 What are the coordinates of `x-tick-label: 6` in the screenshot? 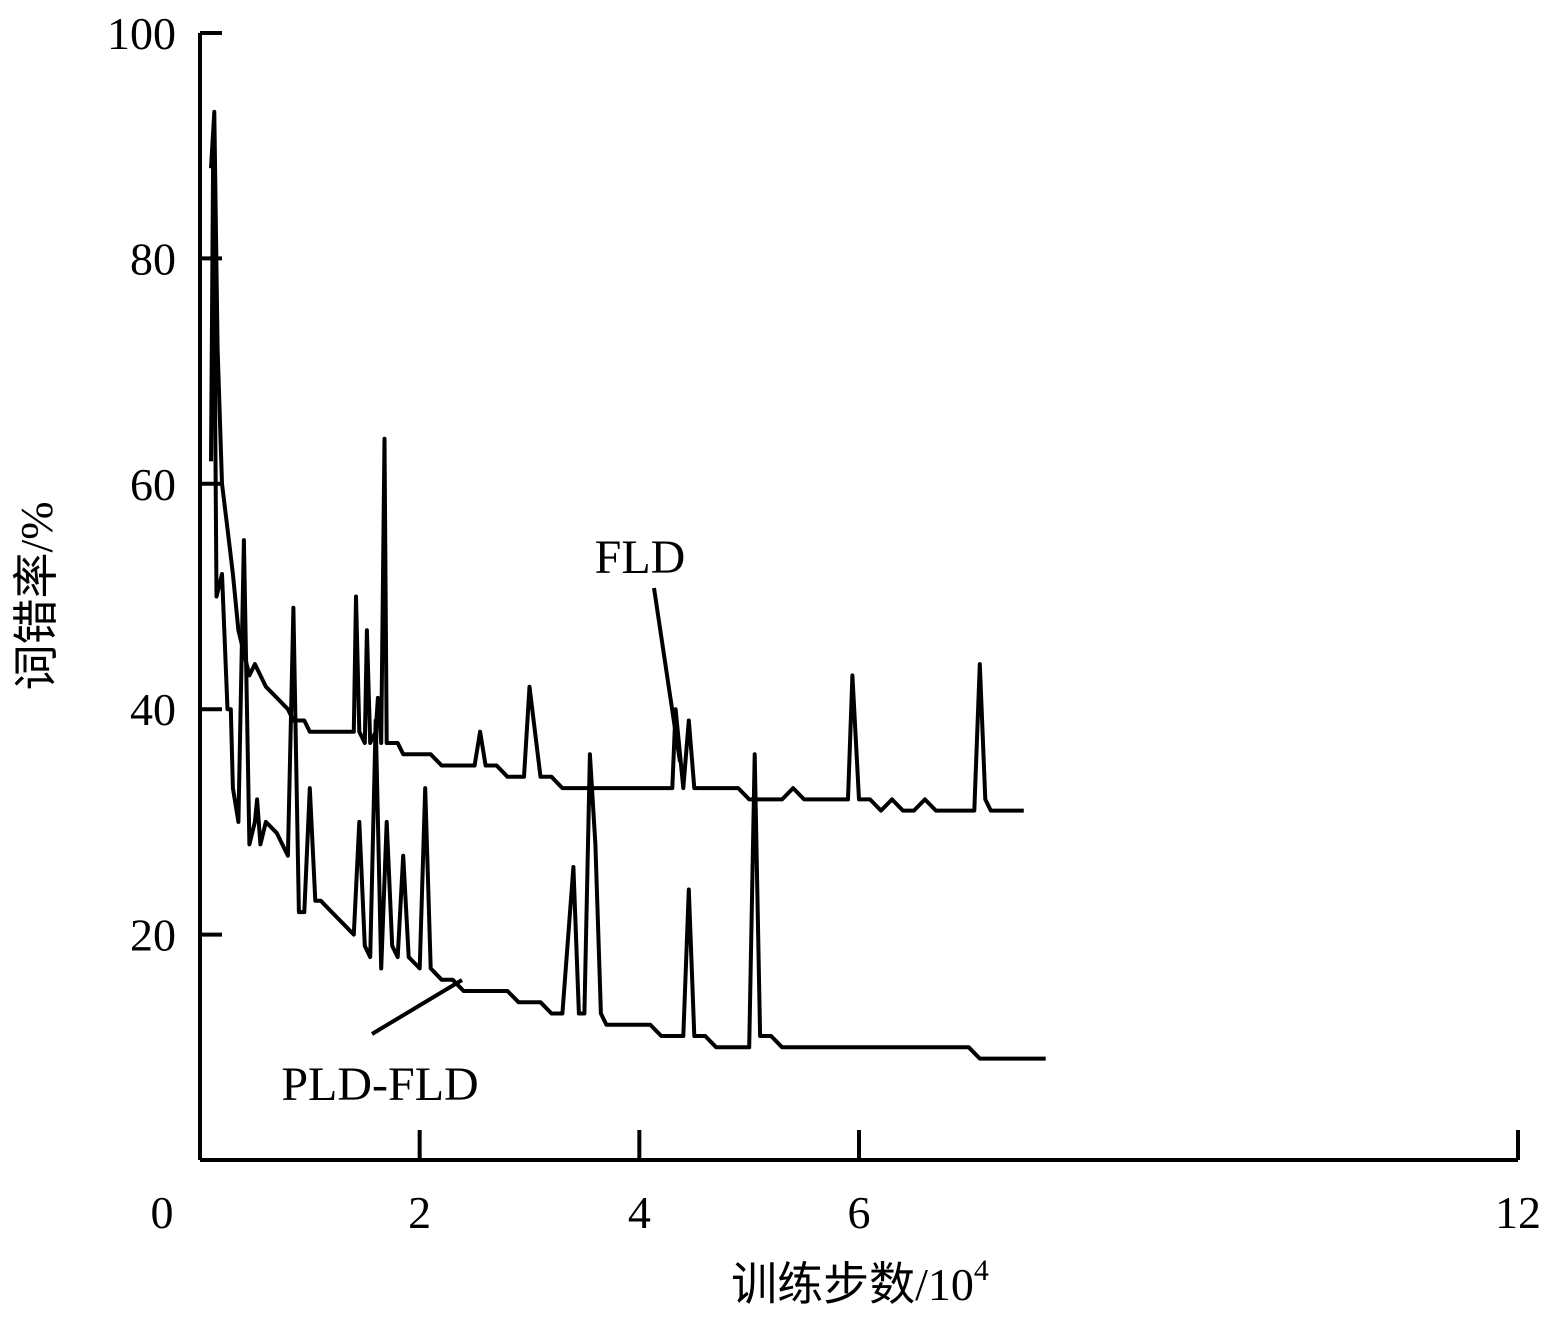 It's located at (859, 1212).